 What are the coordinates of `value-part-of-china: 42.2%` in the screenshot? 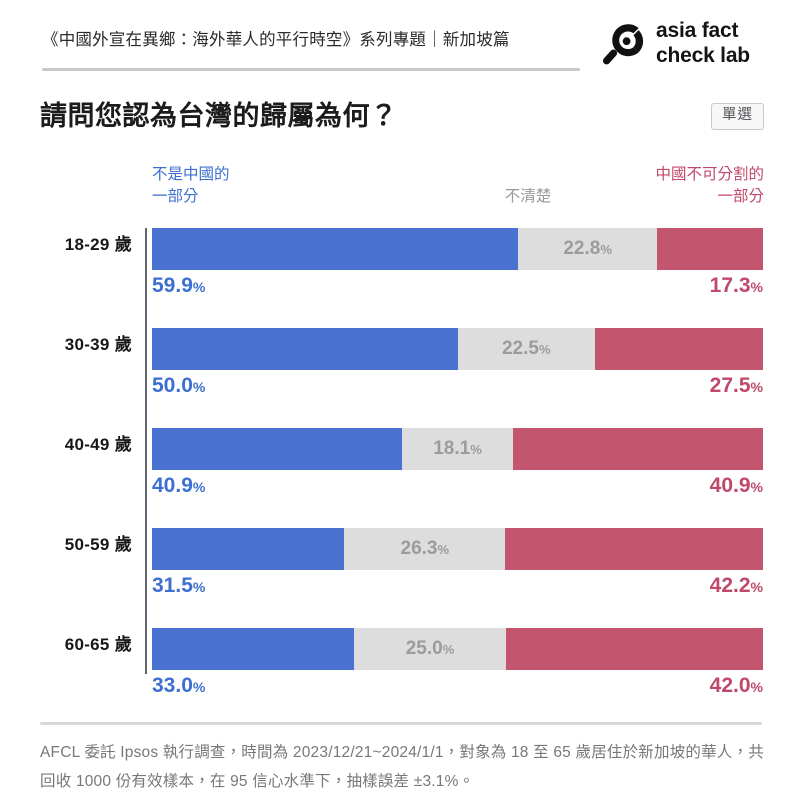 It's located at (736, 585).